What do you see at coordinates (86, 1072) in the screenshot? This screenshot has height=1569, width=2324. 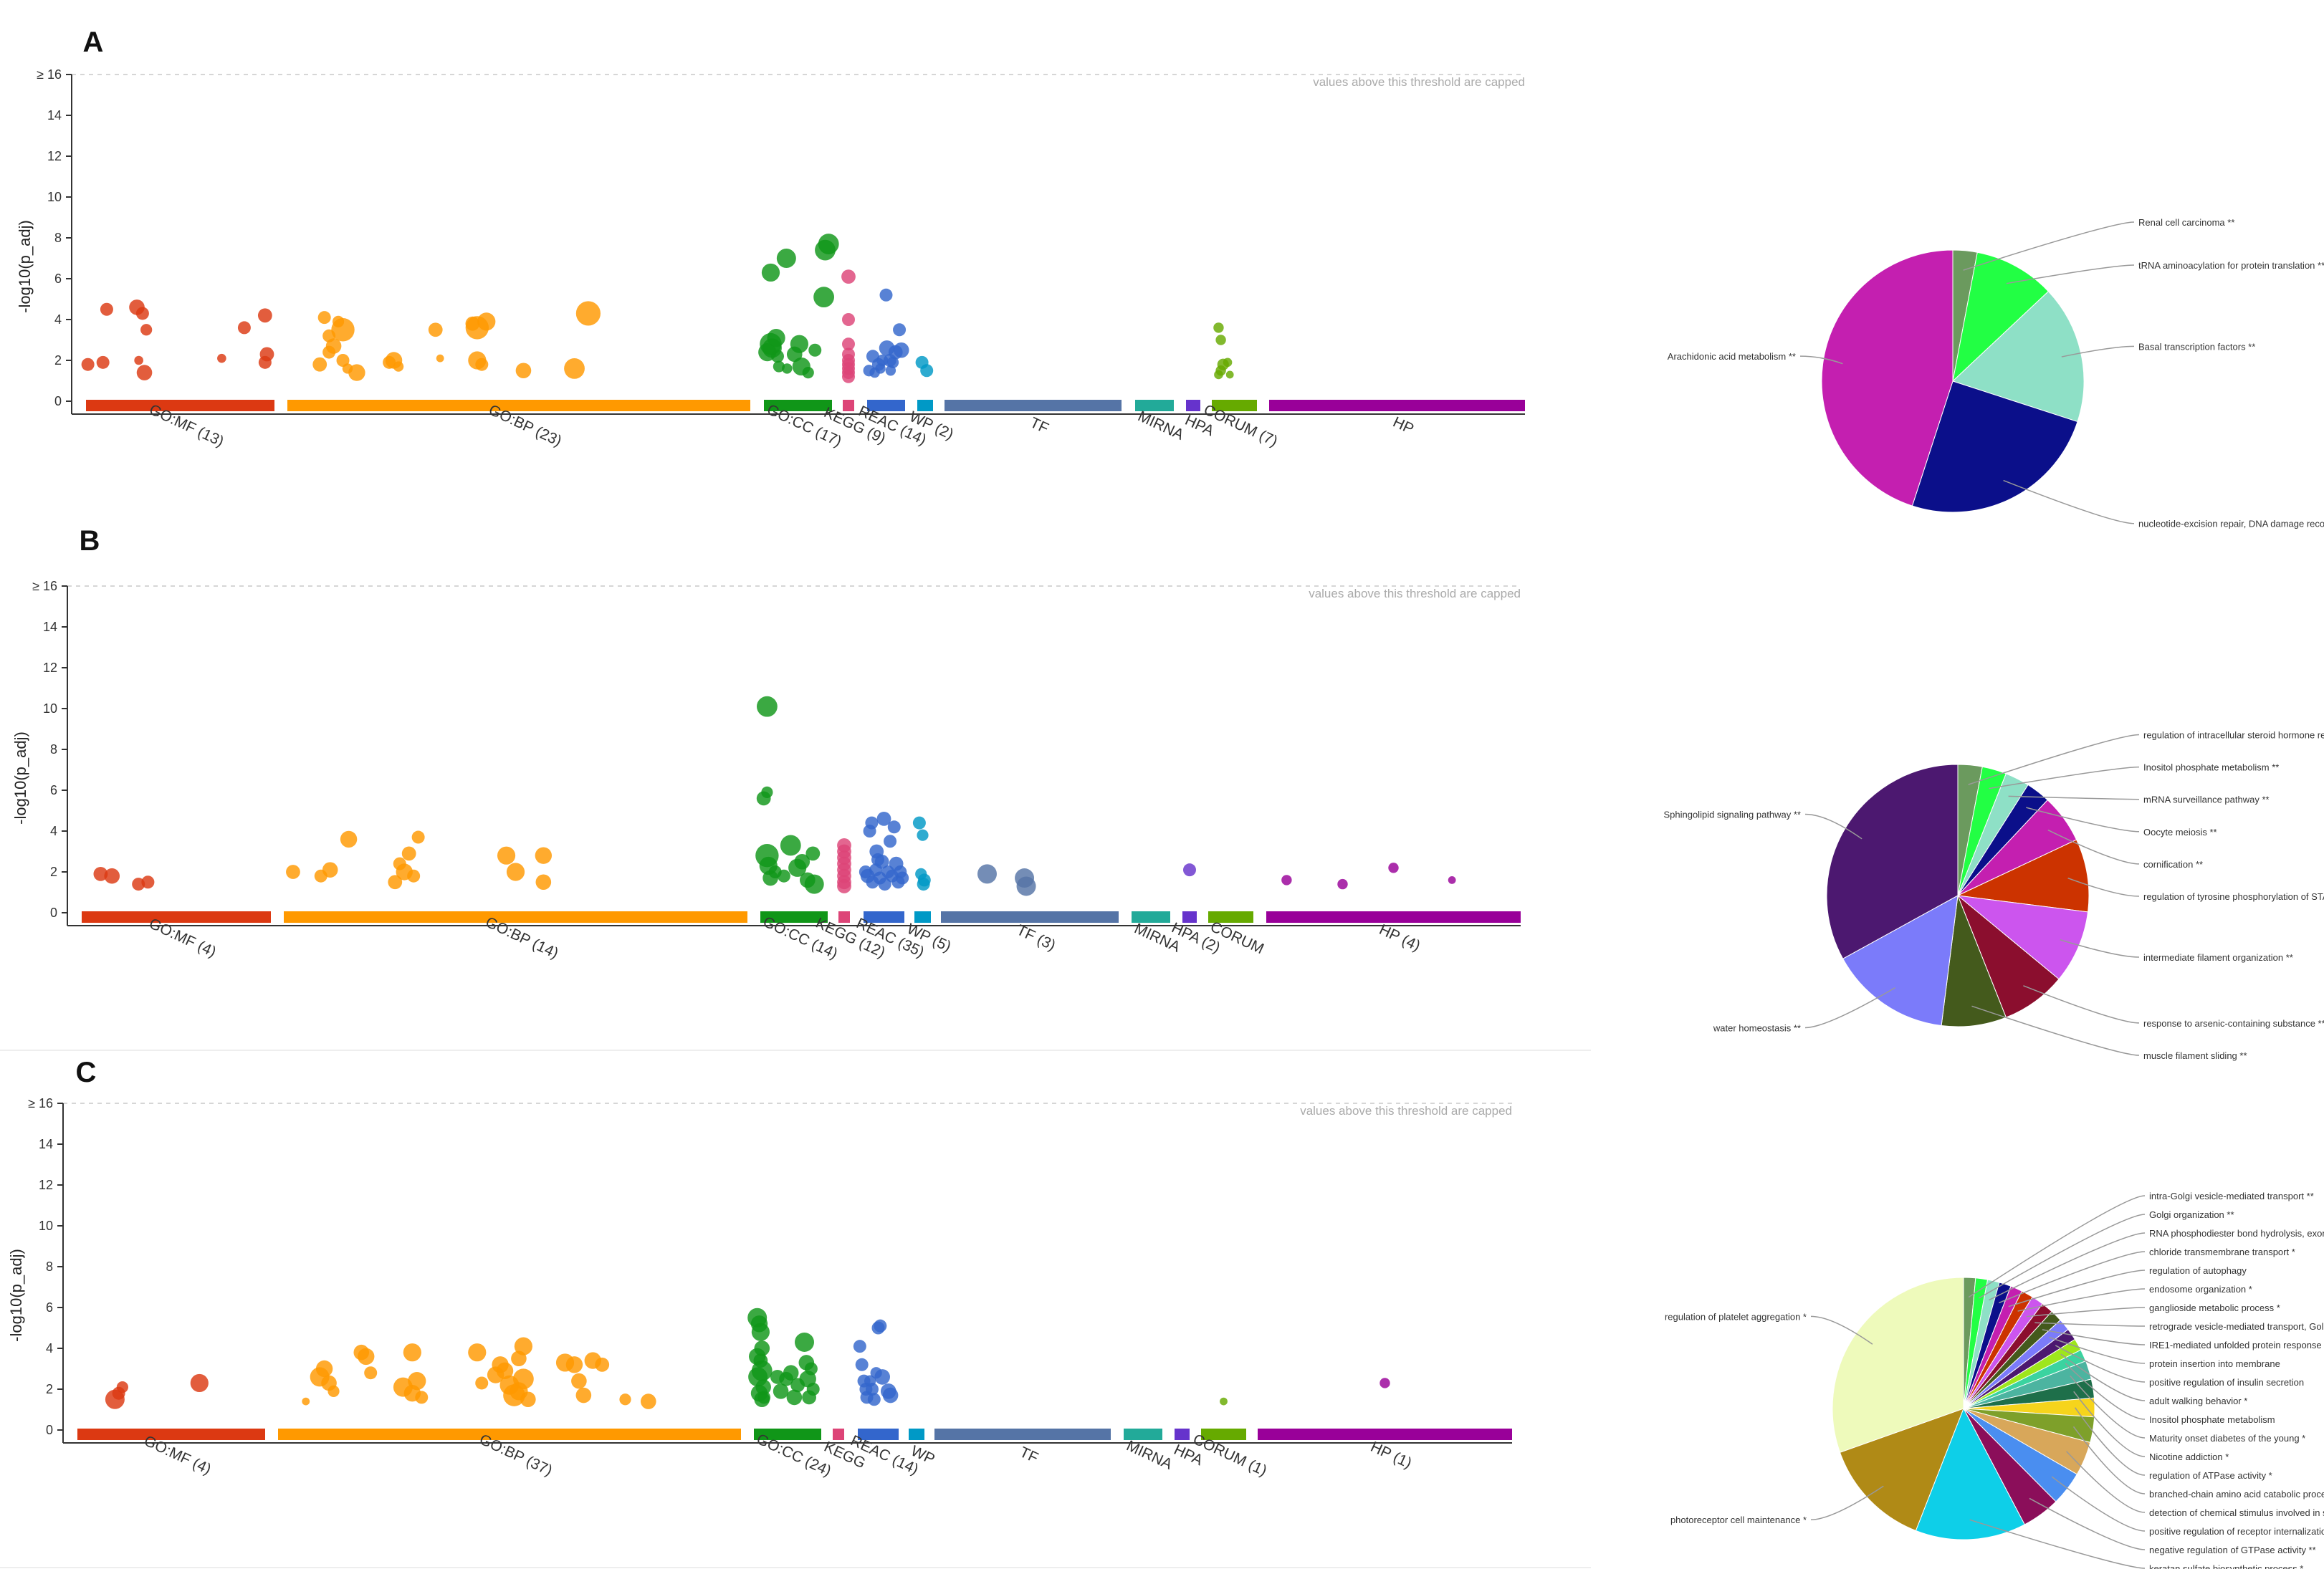 I see `panel-label: C` at bounding box center [86, 1072].